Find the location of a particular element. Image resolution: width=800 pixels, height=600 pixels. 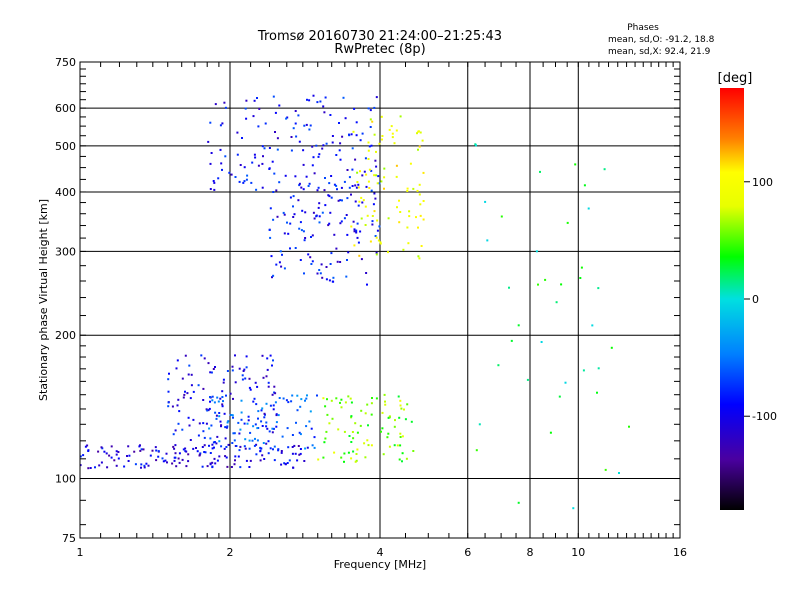

y-tick-label: 200 is located at coordinates (65, 335).